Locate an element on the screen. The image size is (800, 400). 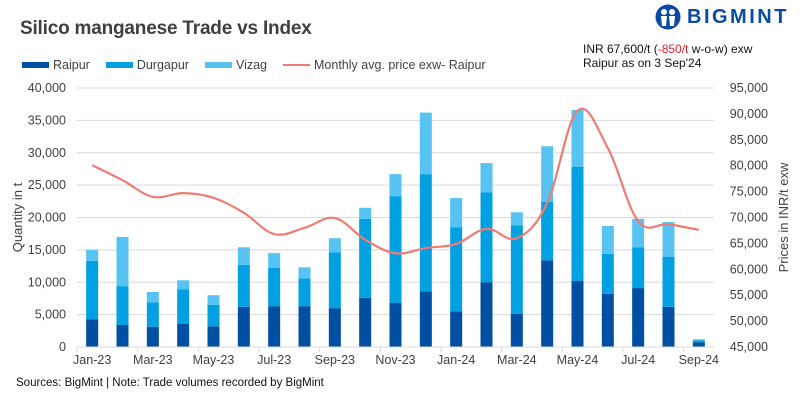
bigmint-logo: BIGMINT is located at coordinates (722, 17).